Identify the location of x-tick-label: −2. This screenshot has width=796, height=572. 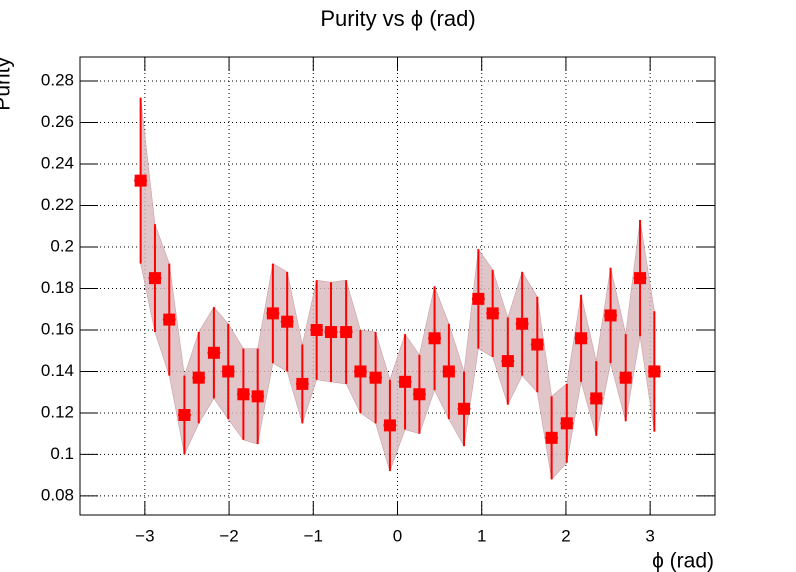
(228, 535).